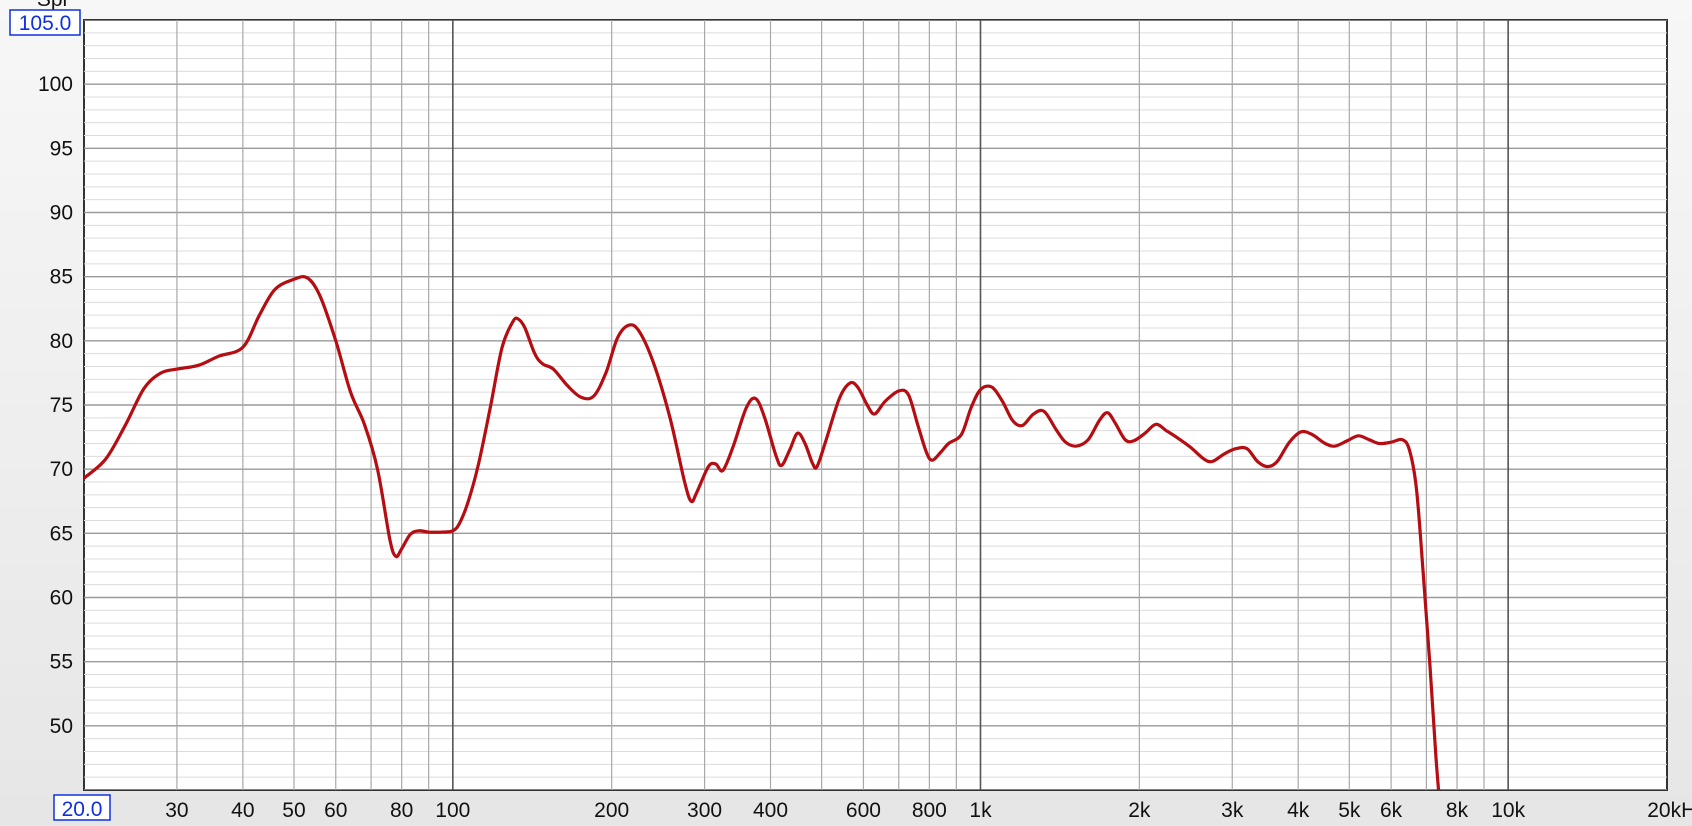 This screenshot has height=826, width=1692. Describe the element at coordinates (1232, 810) in the screenshot. I see `x-tick-label: 3k` at that location.